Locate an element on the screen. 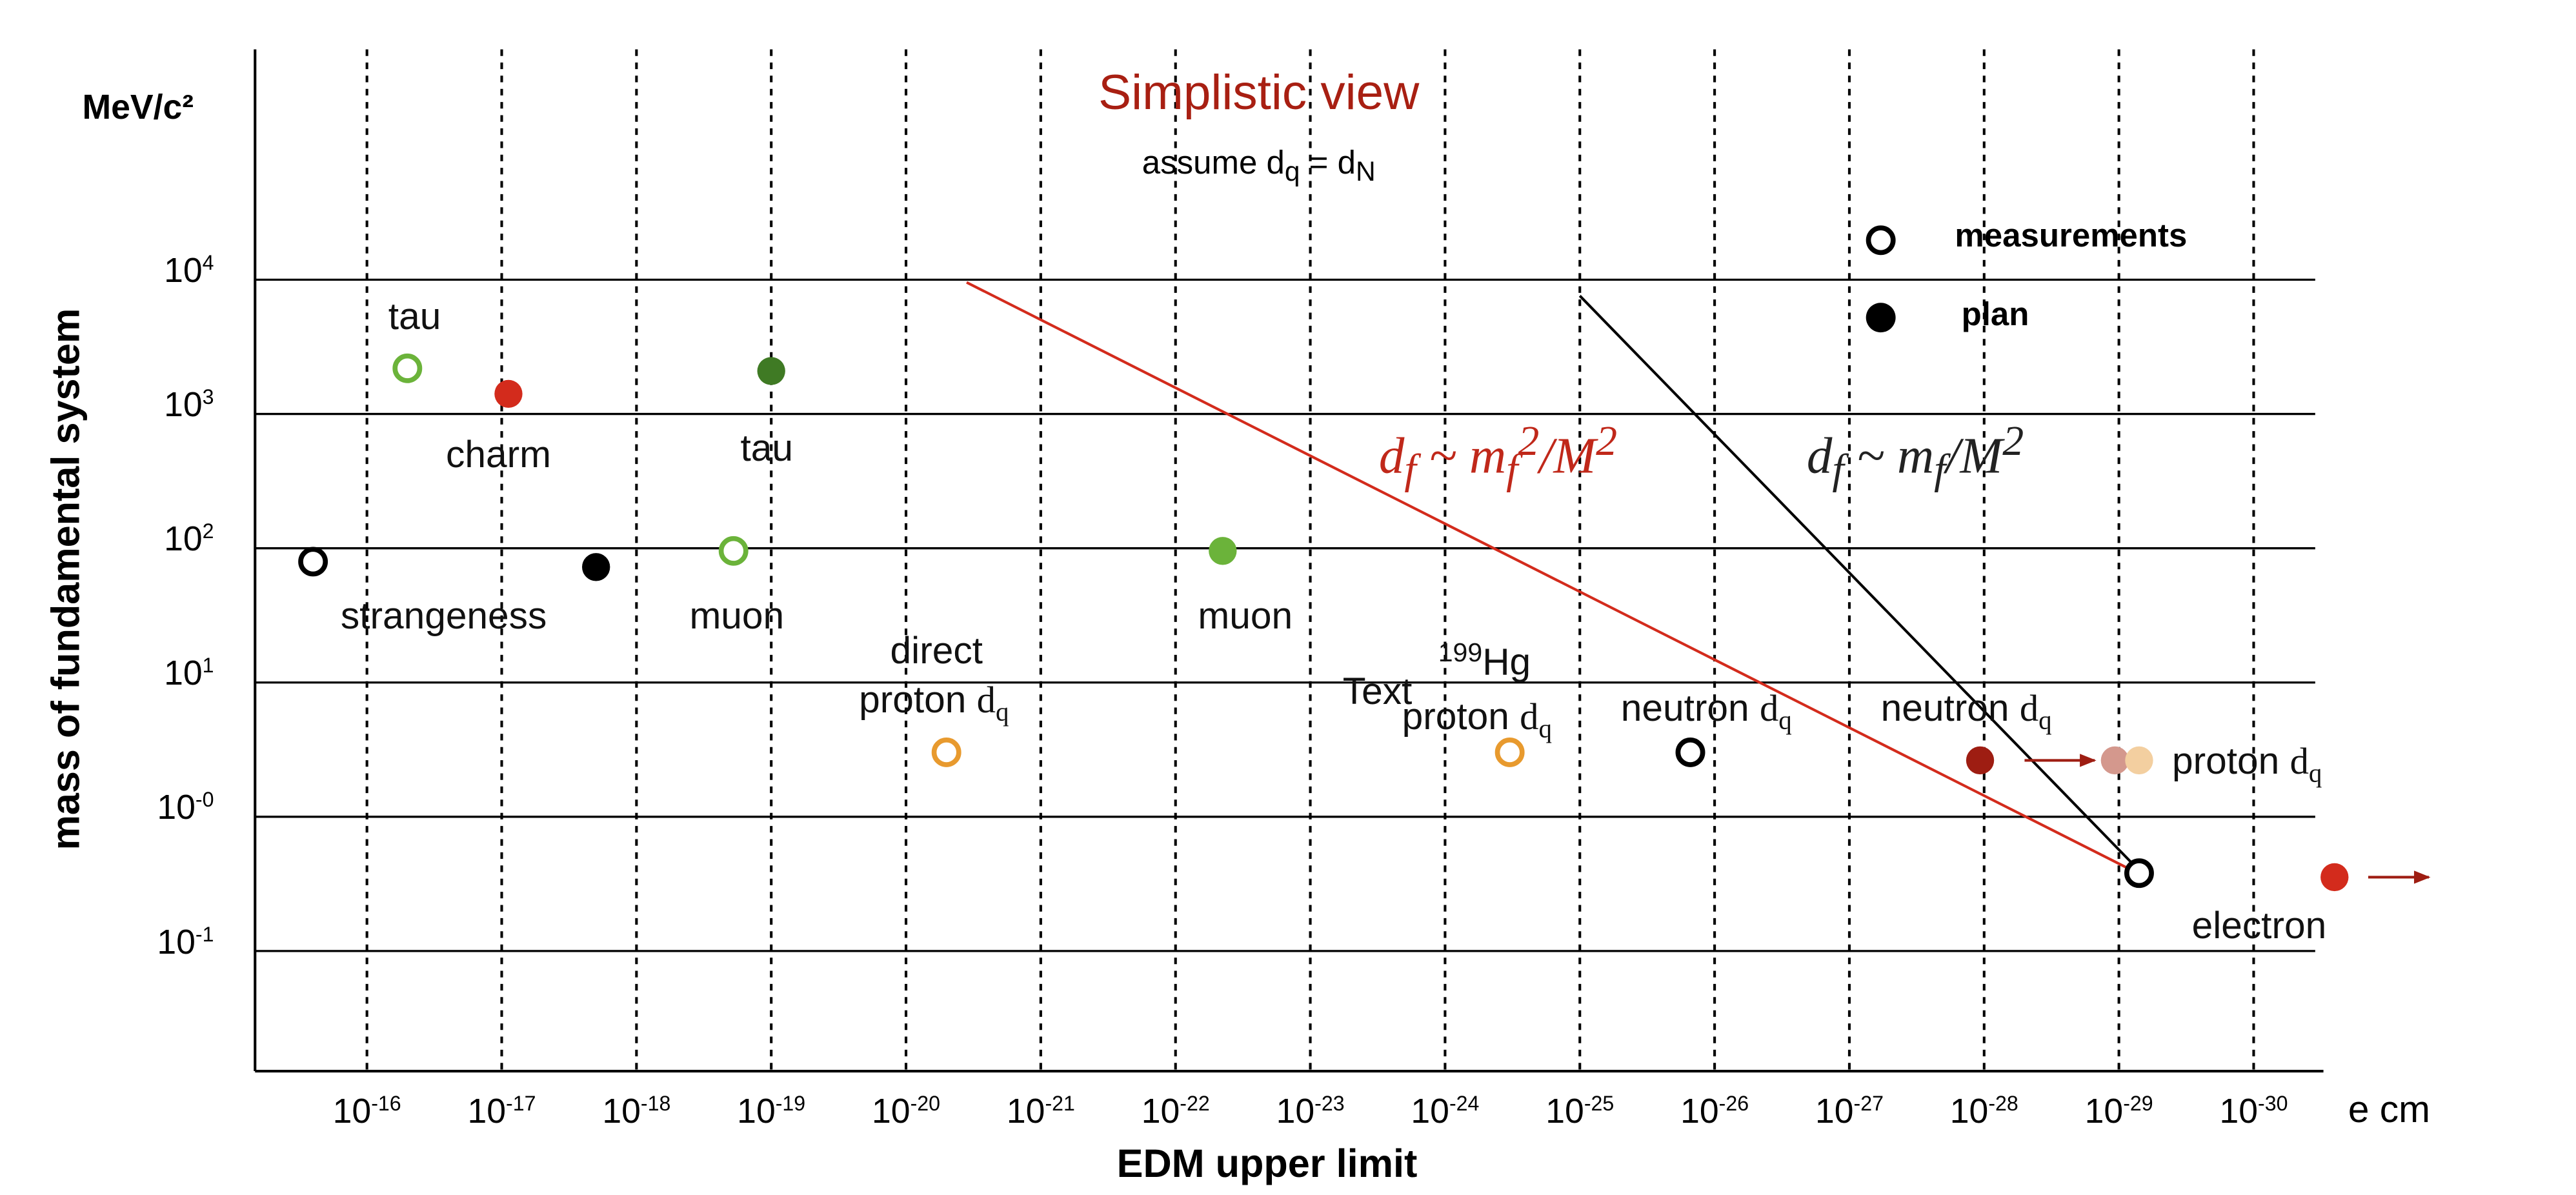  x-tick-label: 10-21 is located at coordinates (1041, 1111).